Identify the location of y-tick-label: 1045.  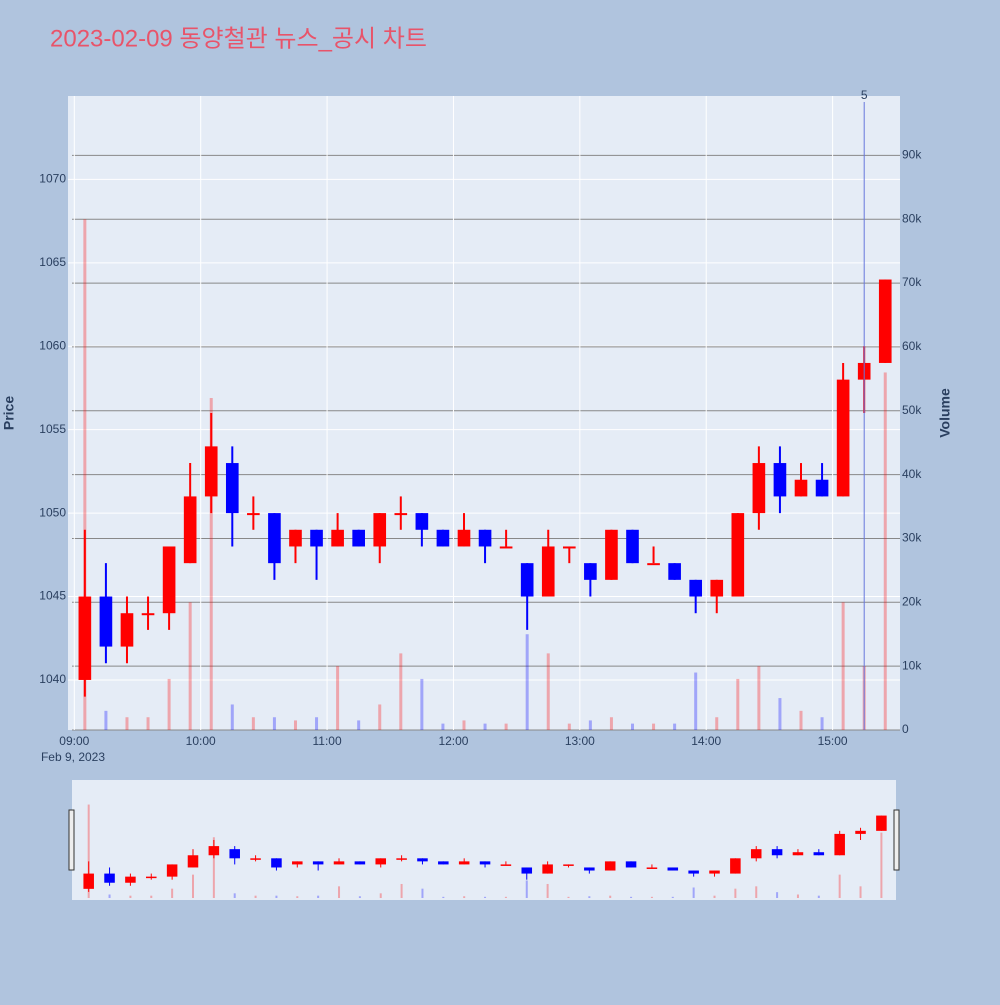
(52, 596).